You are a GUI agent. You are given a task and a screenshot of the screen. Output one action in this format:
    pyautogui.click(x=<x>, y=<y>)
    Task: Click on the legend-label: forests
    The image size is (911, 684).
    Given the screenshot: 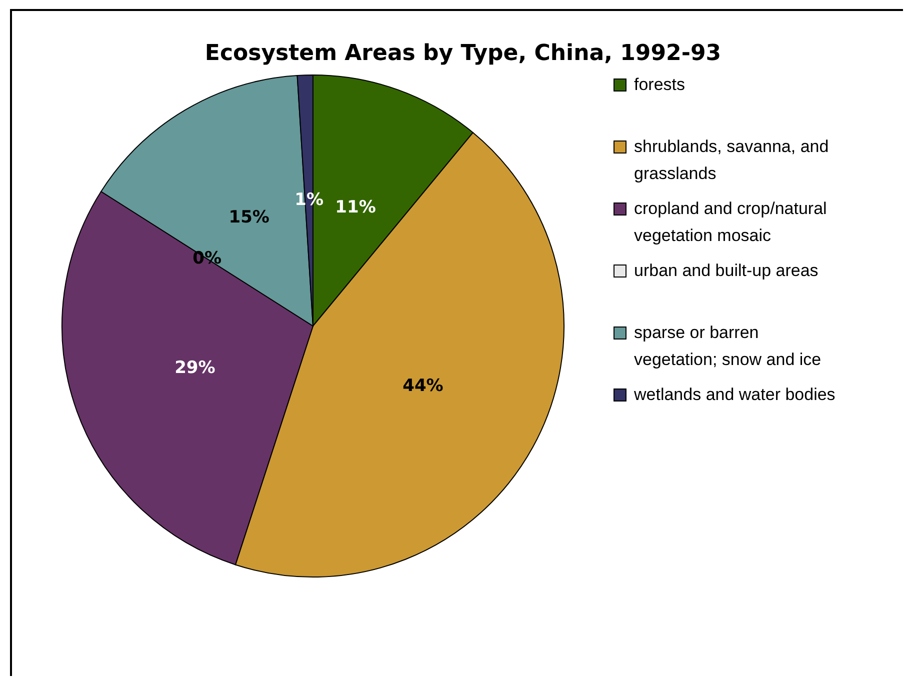 What is the action you would take?
    pyautogui.click(x=660, y=84)
    